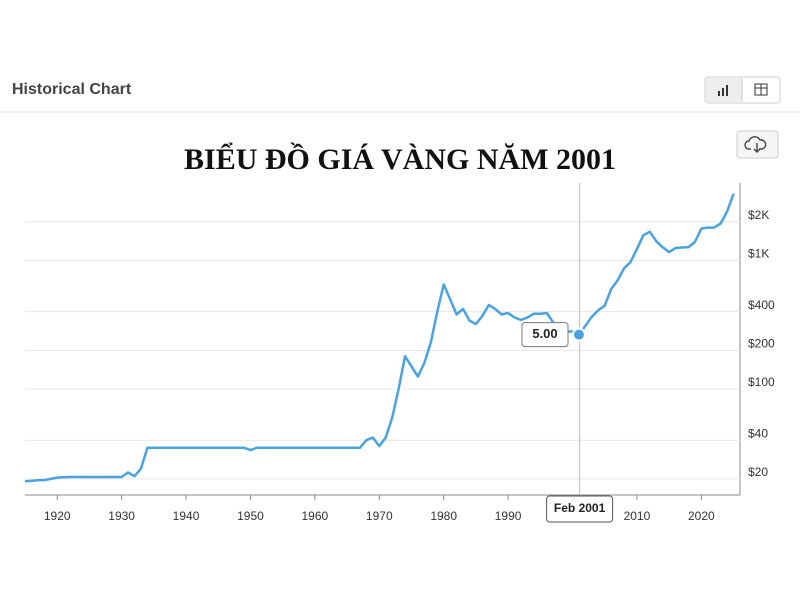 This screenshot has height=600, width=800. I want to click on x-tooltip-label: Feb 2001, so click(580, 508).